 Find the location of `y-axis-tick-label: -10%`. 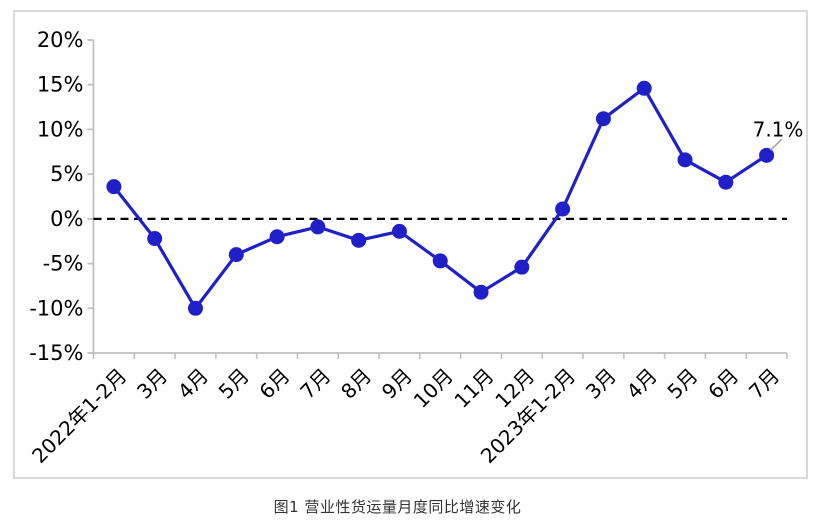

y-axis-tick-label: -10% is located at coordinates (56, 308).